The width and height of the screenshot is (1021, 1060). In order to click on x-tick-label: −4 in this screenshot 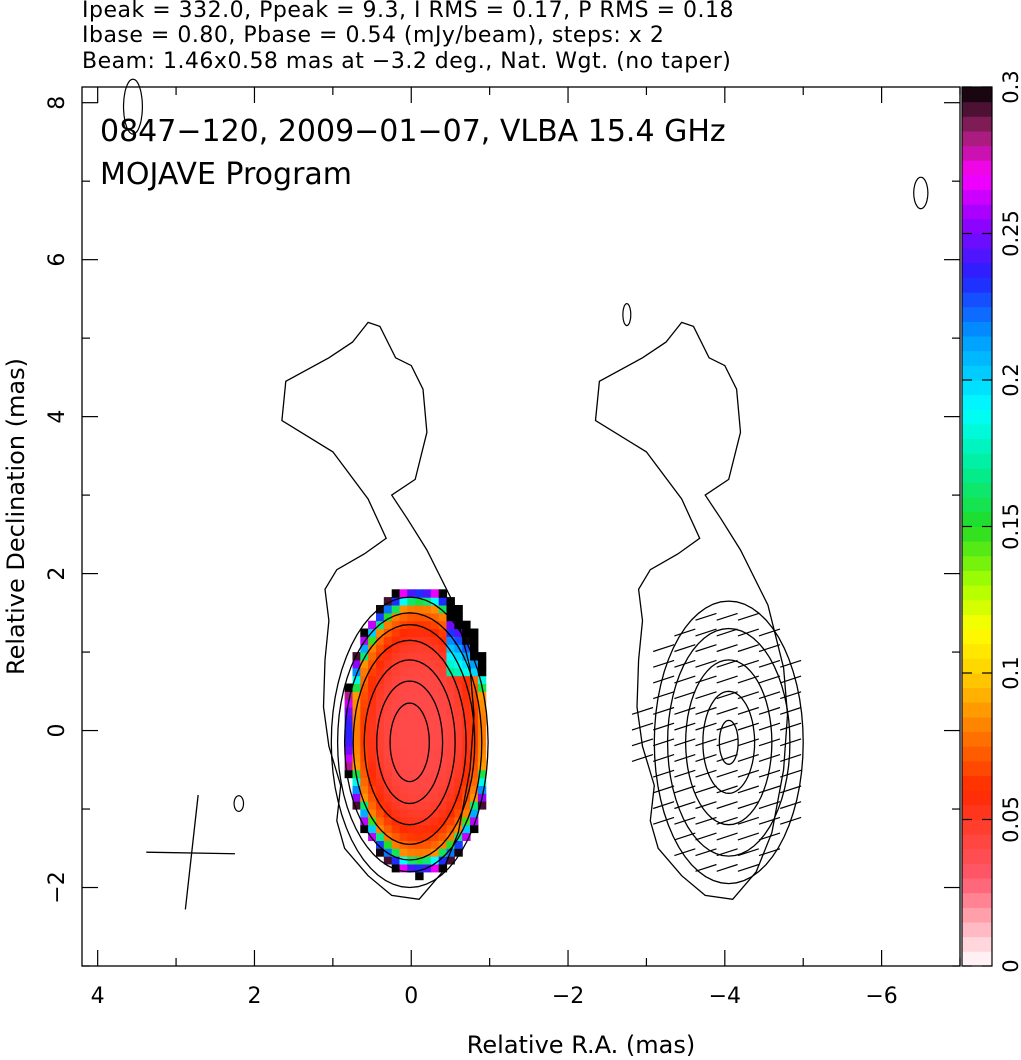, I will do `click(725, 996)`.